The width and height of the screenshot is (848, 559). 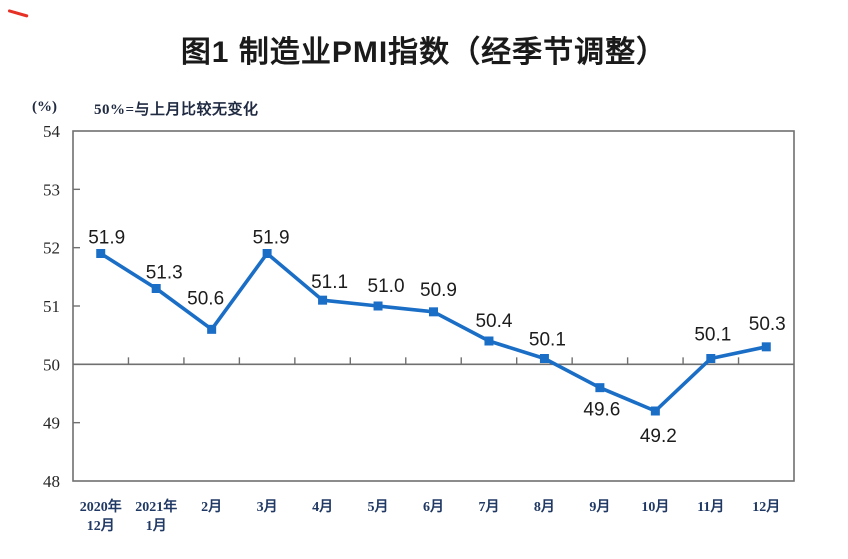 What do you see at coordinates (156, 526) in the screenshot?
I see `x-axis-tick-label: 1月` at bounding box center [156, 526].